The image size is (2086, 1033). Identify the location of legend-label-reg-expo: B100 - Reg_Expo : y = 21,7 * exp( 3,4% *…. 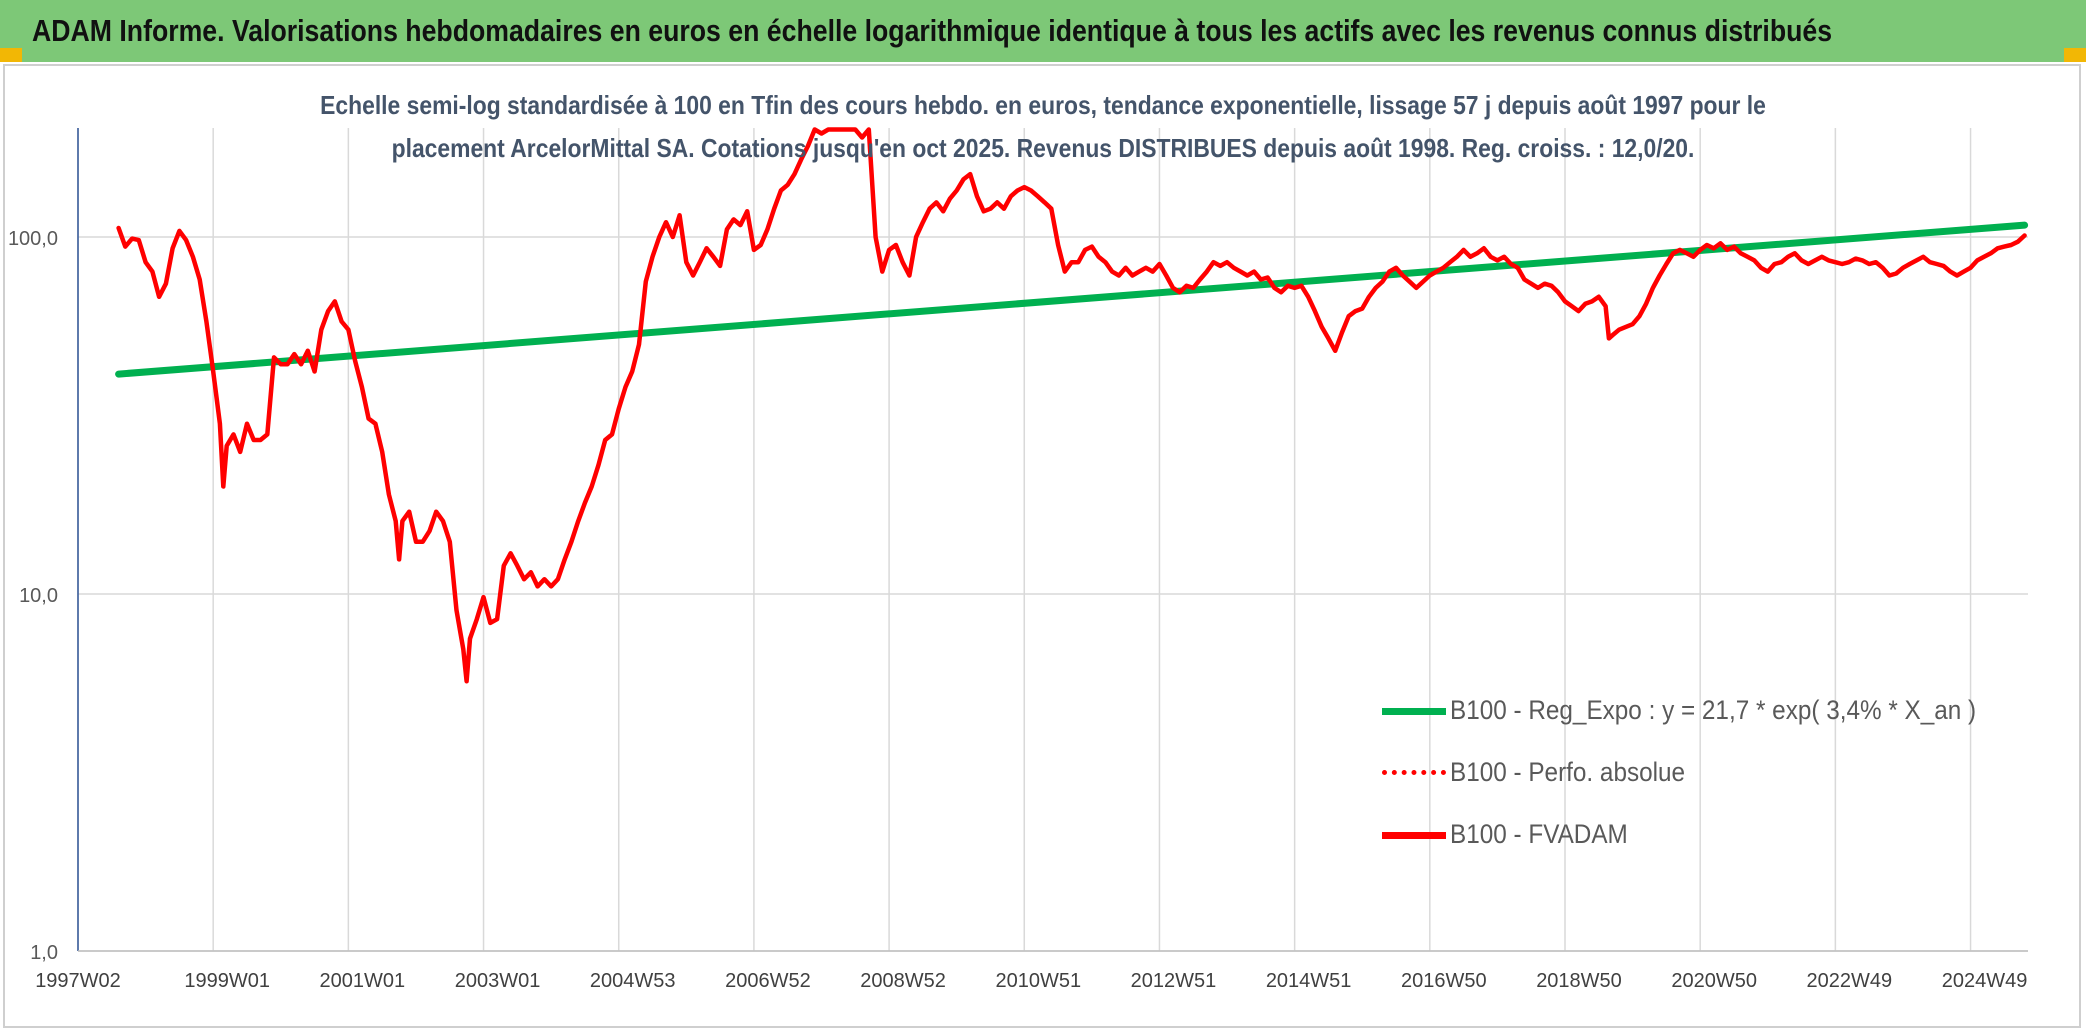
(1713, 710).